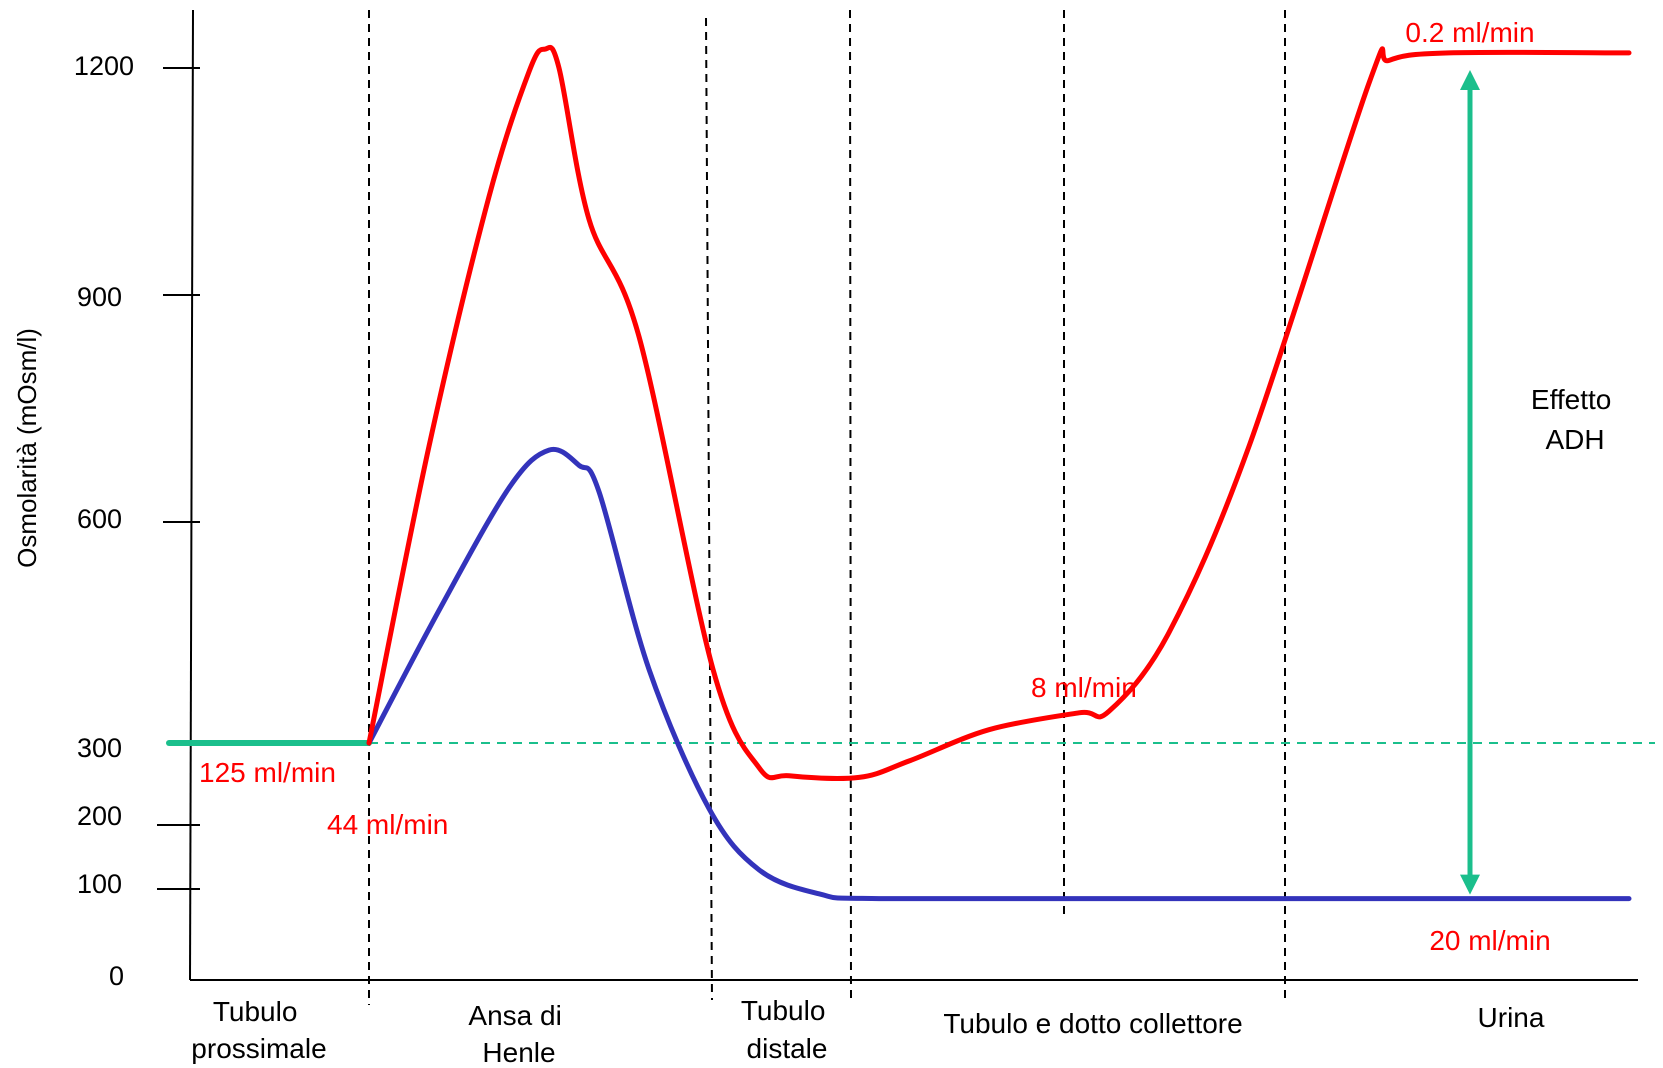 This screenshot has width=1663, height=1068. What do you see at coordinates (518, 1034) in the screenshot?
I see `segment-label-henle: Ansa di Henle` at bounding box center [518, 1034].